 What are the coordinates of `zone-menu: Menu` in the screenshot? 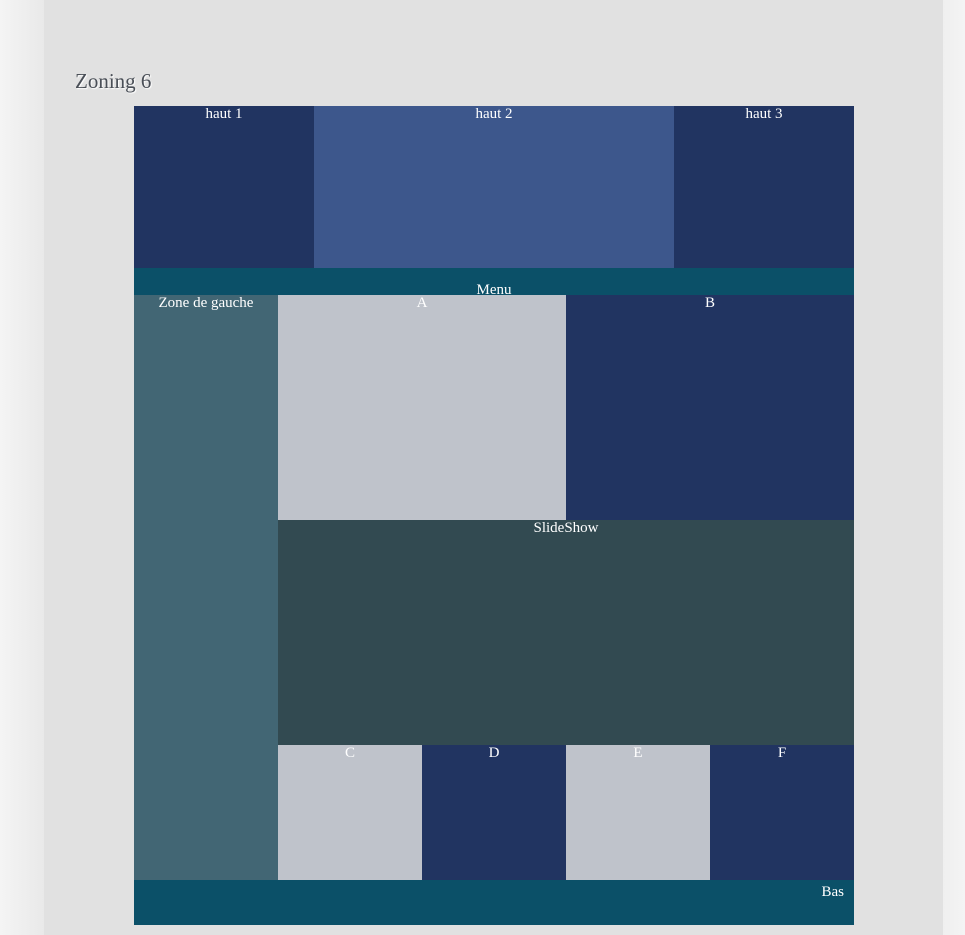 It's located at (494, 283).